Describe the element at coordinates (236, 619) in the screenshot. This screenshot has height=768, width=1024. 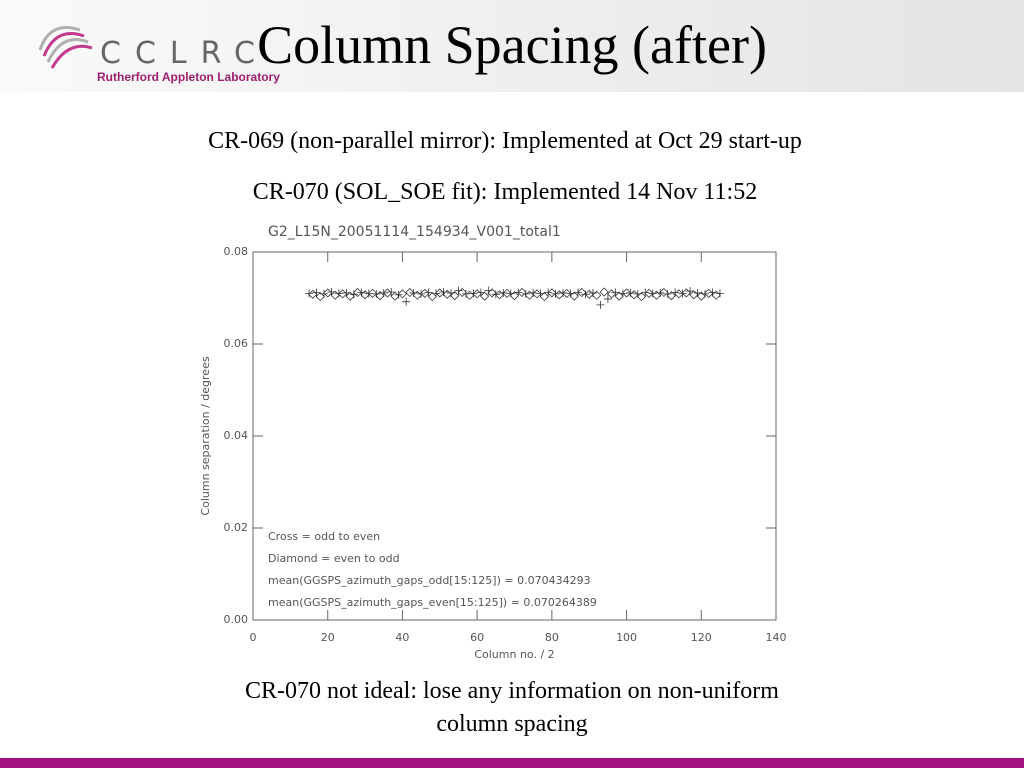
I see `y-tick-label: 0.00` at that location.